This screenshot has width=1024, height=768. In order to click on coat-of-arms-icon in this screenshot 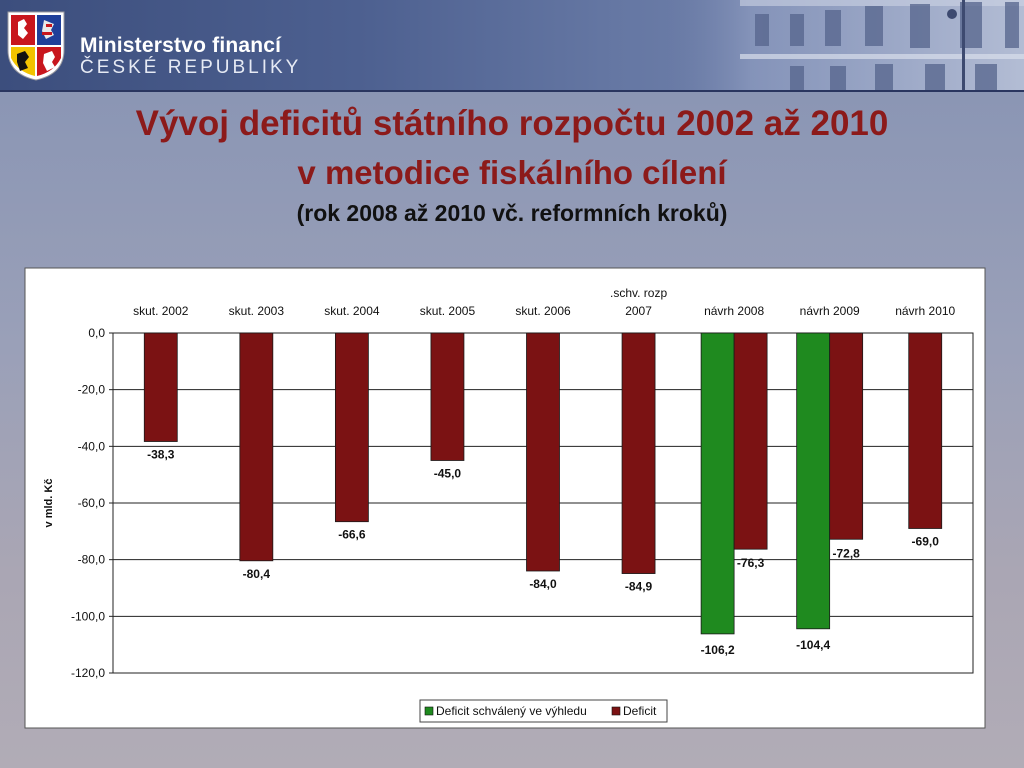, I will do `click(36, 46)`.